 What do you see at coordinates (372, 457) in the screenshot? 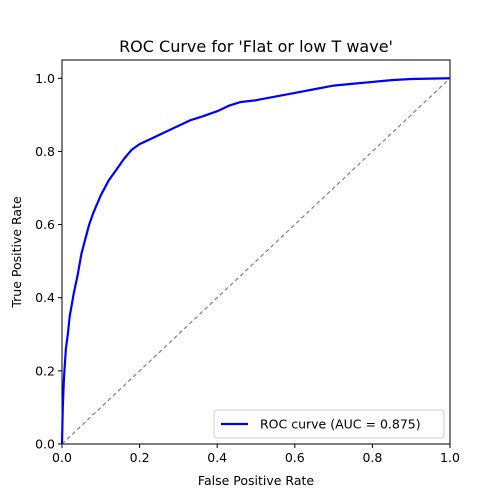
I see `x-tick-label: 0.8` at bounding box center [372, 457].